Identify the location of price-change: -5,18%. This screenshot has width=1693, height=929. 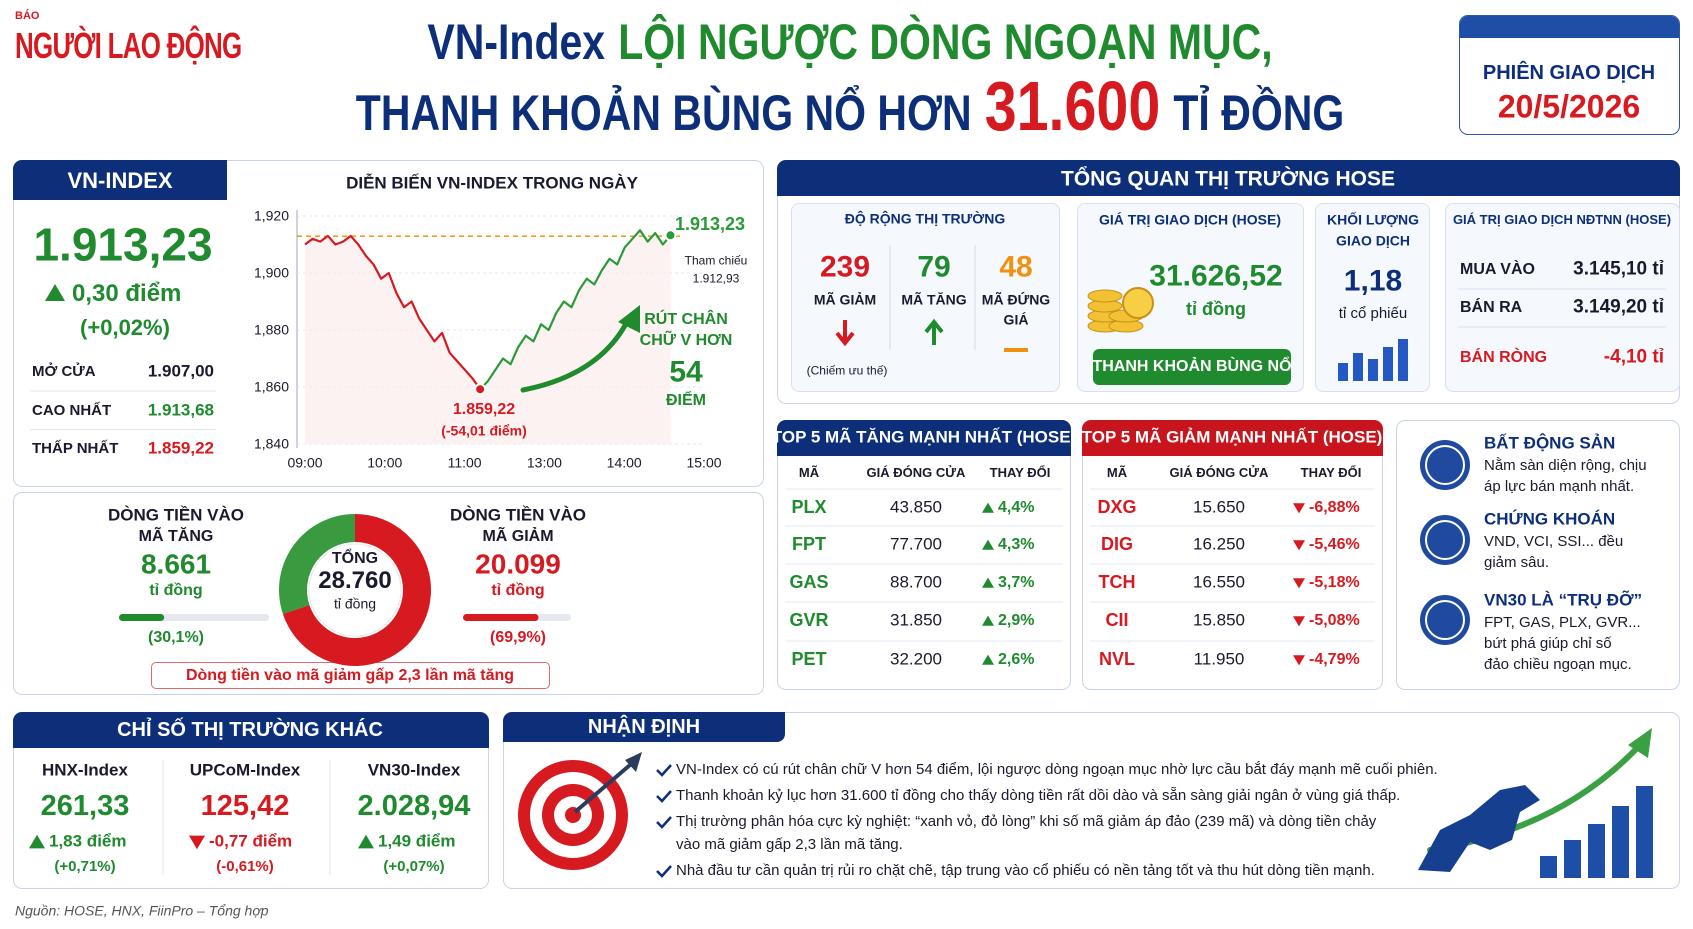
(1334, 583).